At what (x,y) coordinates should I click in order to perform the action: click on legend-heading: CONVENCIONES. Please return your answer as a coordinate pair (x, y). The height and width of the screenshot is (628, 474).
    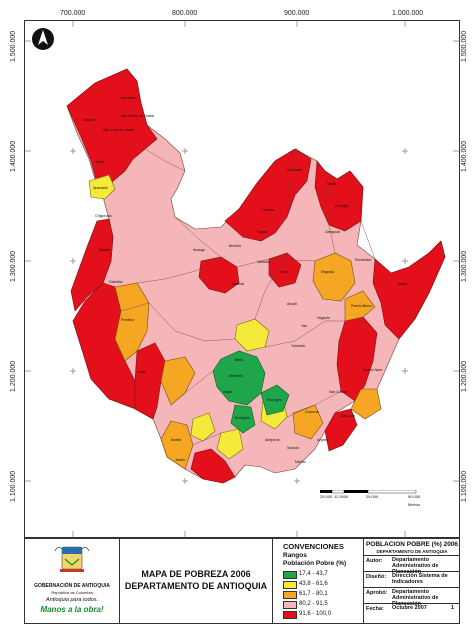
    Looking at the image, I should click on (313, 546).